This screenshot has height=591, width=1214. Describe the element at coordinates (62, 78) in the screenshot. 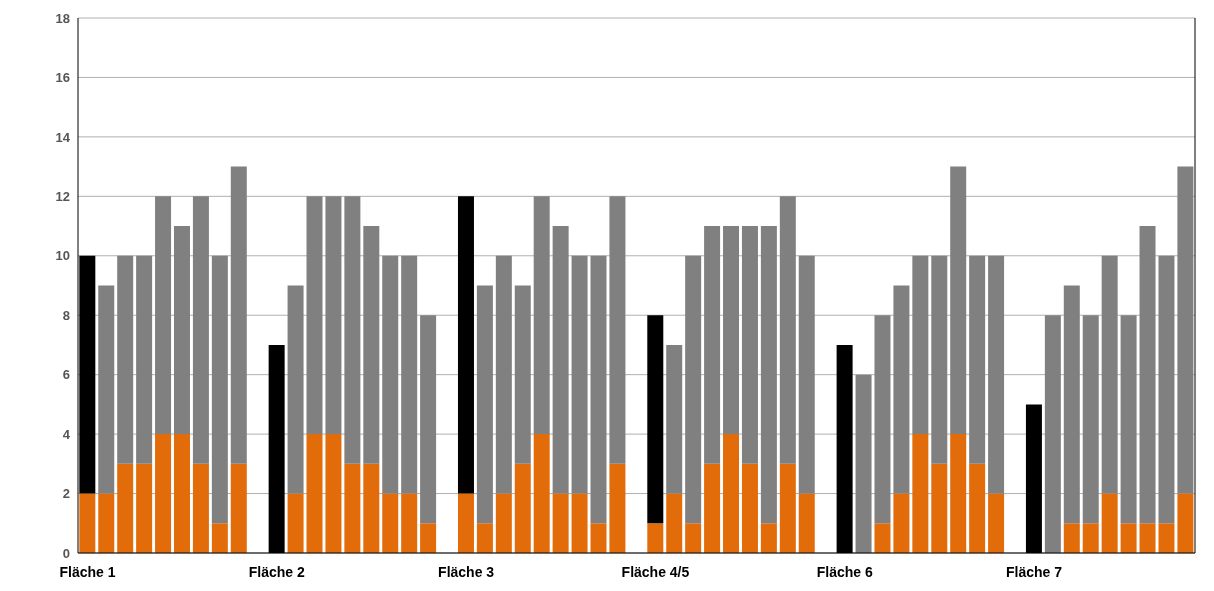

I see `y-tick-label: 16` at that location.